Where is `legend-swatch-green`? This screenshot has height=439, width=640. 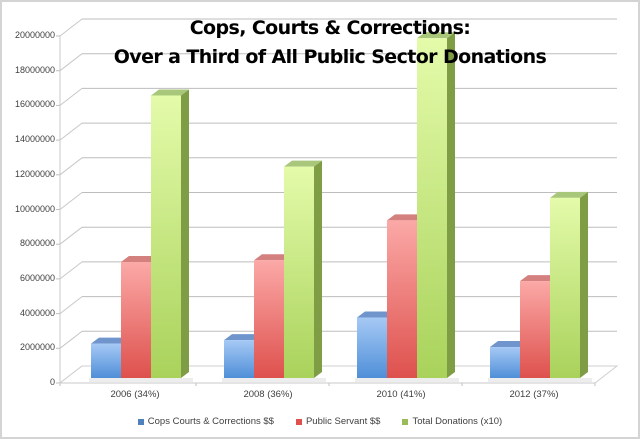
legend-swatch-green is located at coordinates (405, 421).